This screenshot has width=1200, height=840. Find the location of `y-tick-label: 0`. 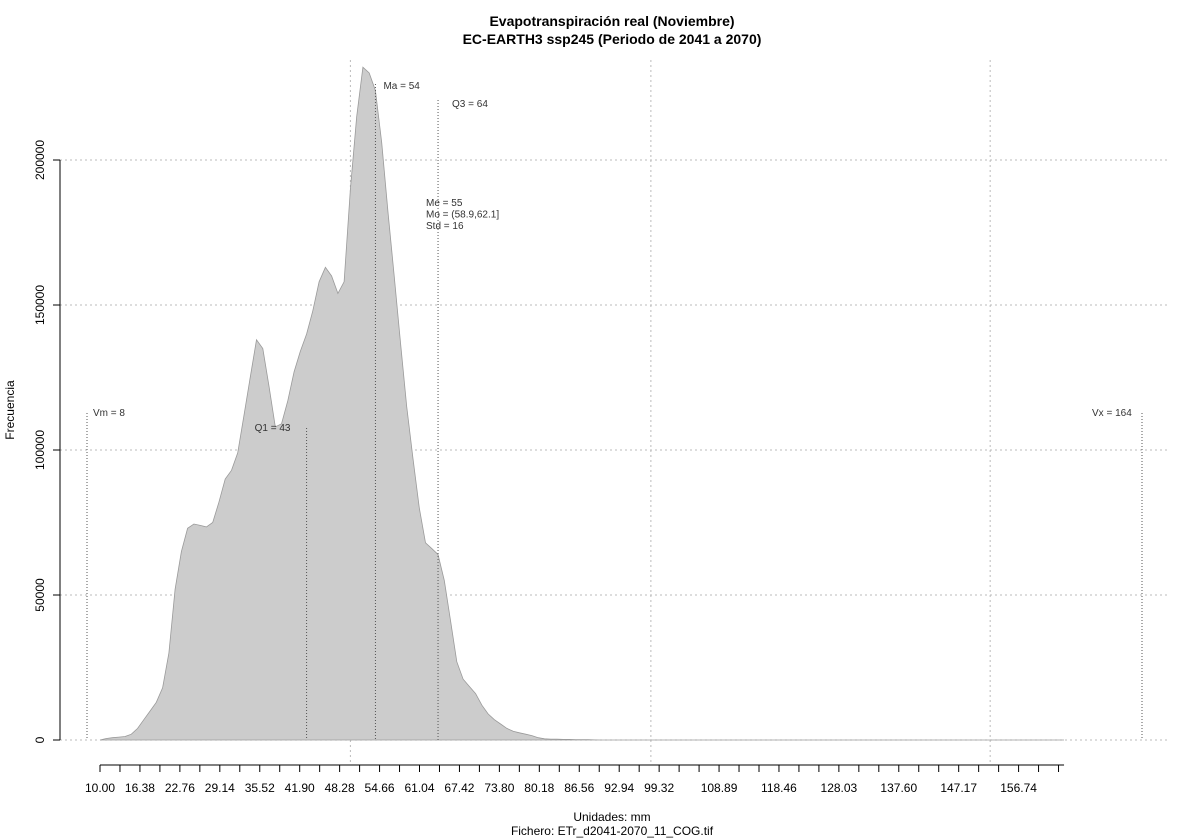

y-tick-label: 0 is located at coordinates (40, 739).